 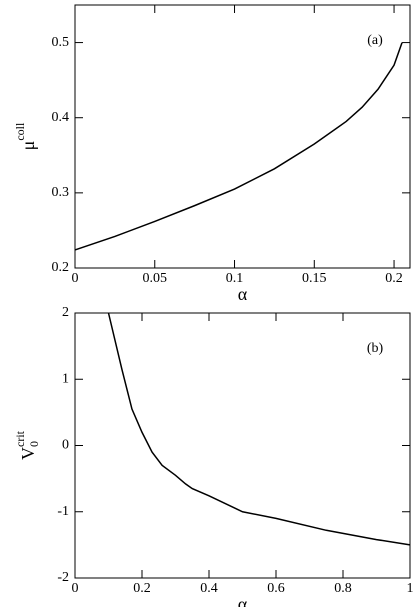 What do you see at coordinates (235, 278) in the screenshot?
I see `x-tick-label: 0.1` at bounding box center [235, 278].